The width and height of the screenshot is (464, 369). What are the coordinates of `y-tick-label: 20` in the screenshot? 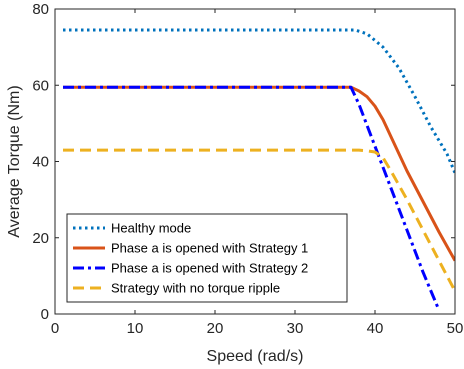 It's located at (40, 238).